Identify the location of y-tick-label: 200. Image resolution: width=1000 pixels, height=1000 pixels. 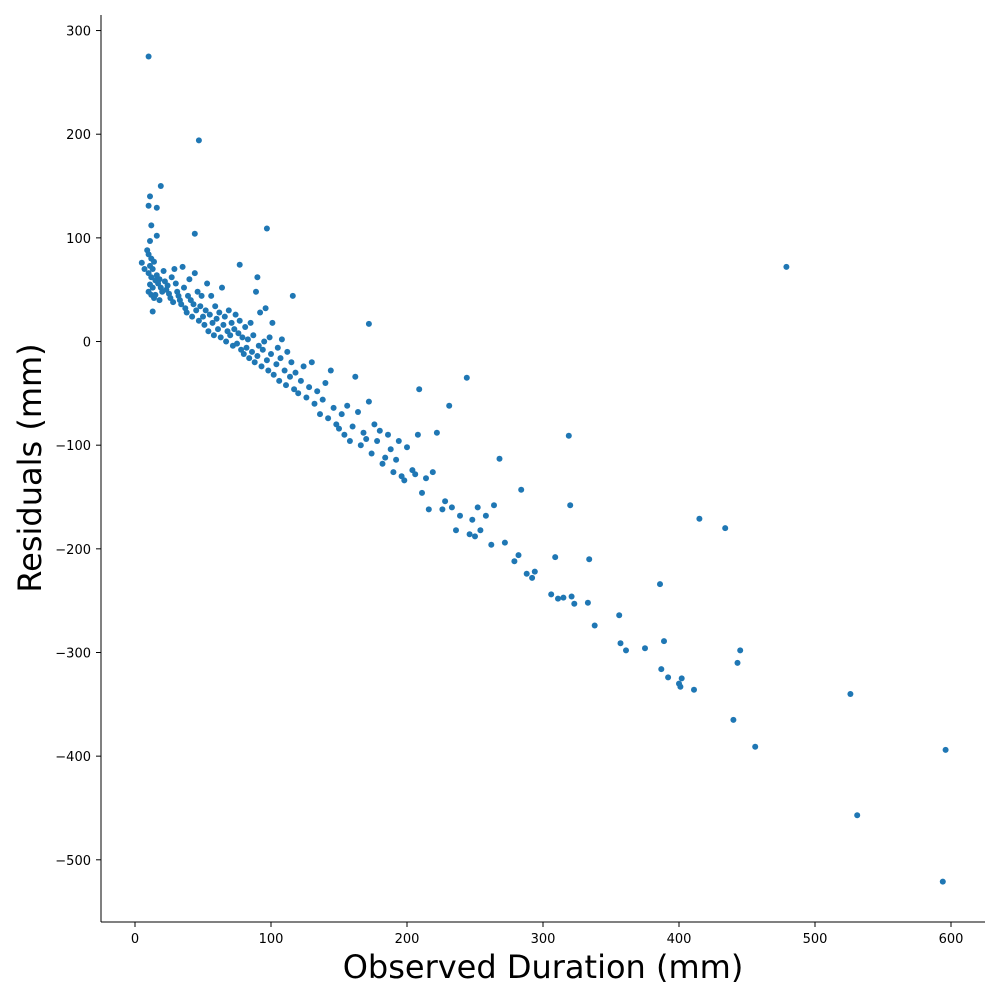
(78, 135).